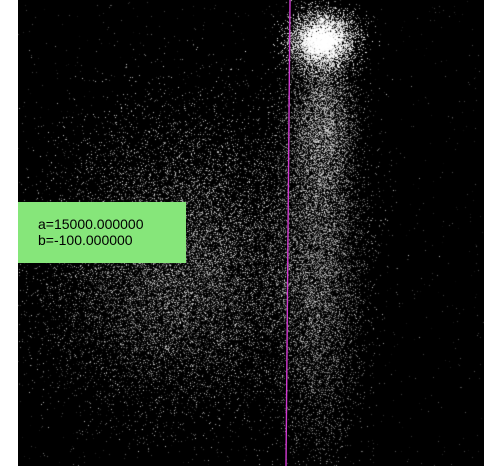 This screenshot has height=466, width=502. I want to click on parameter-label-box: a=15000.000000 b=-100.000000, so click(102, 232).